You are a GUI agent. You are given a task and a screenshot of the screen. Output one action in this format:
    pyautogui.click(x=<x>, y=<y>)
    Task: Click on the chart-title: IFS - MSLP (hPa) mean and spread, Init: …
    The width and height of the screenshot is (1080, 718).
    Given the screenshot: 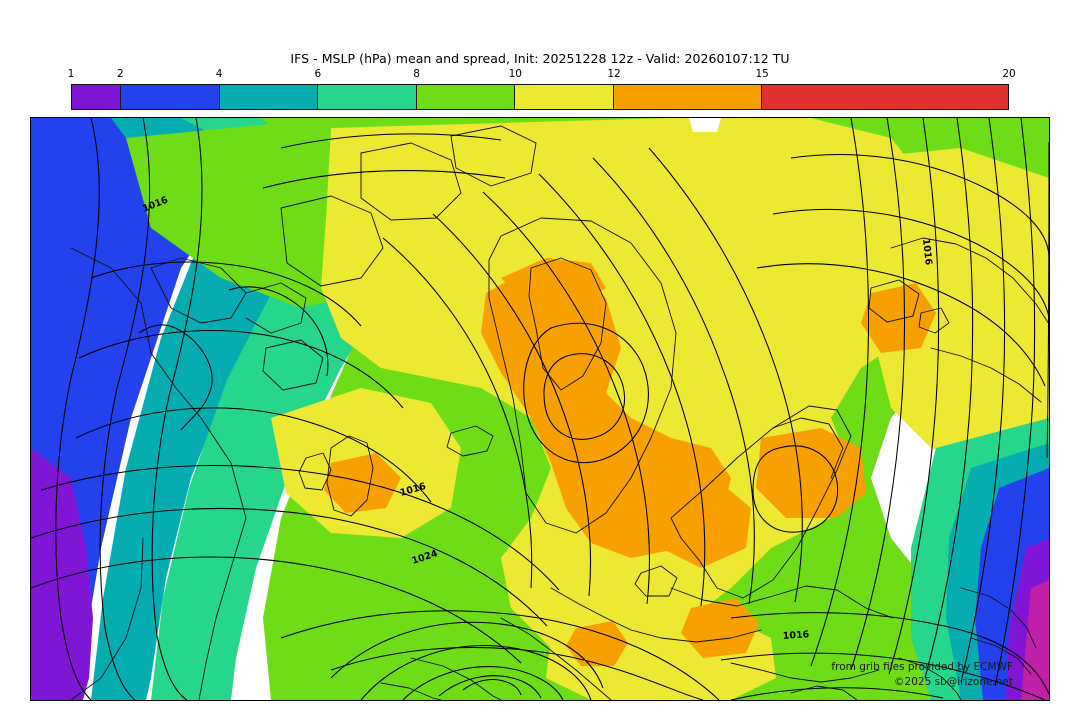 What is the action you would take?
    pyautogui.click(x=540, y=58)
    